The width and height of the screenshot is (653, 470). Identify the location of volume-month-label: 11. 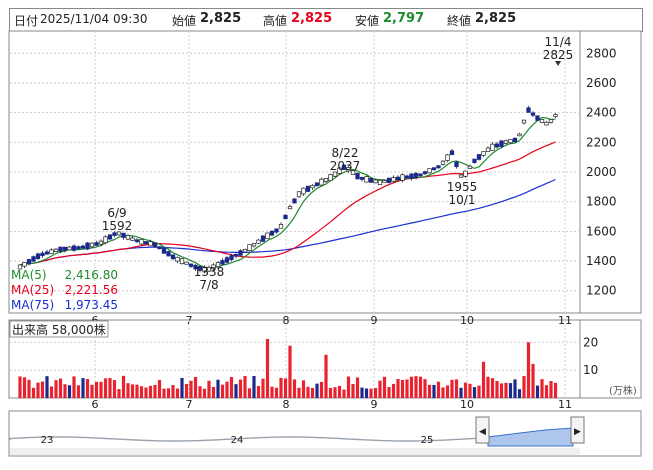
(565, 404).